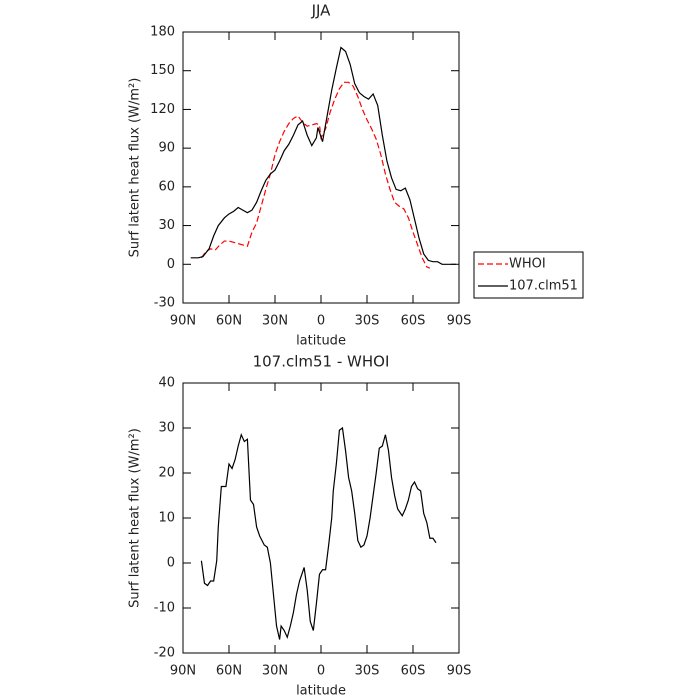 This screenshot has height=700, width=700. I want to click on chart-title: JJA, so click(321, 11).